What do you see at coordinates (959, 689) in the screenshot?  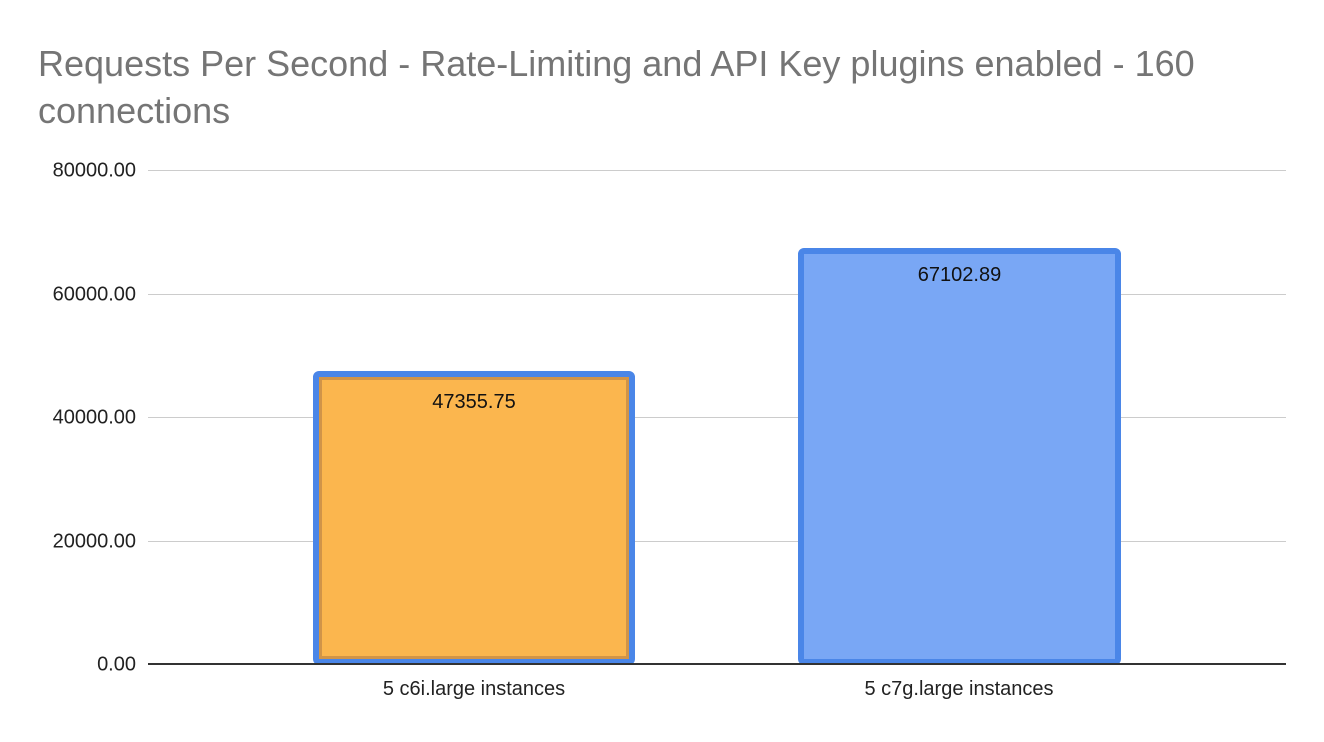 I see `x-category-label: 5 c7g.large instances` at bounding box center [959, 689].